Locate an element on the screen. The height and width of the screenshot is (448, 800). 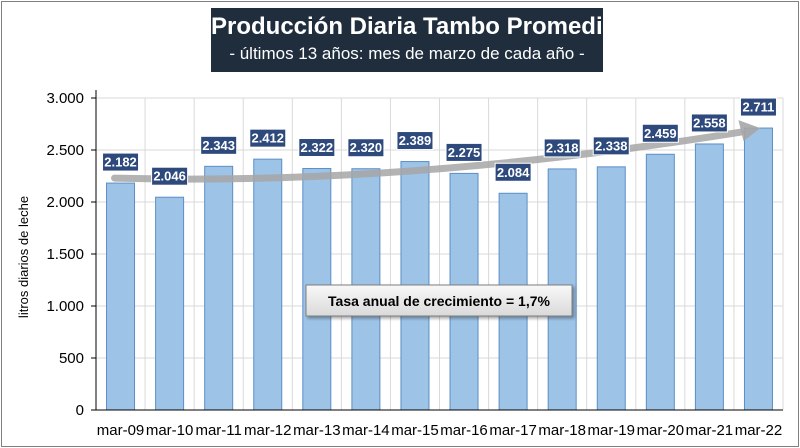
annotation-text: Tasa anual de crecimiento = 1,7% is located at coordinates (439, 301).